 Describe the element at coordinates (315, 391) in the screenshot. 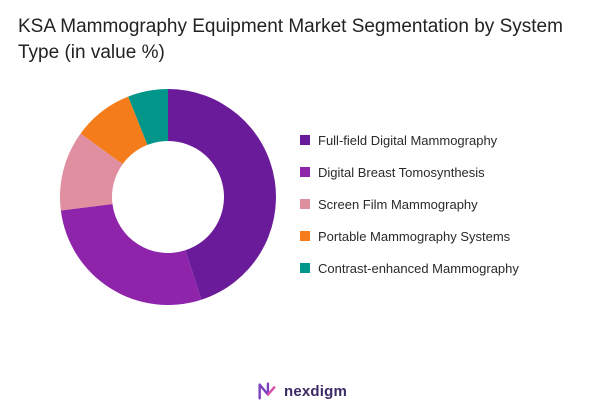

I see `brand-name: nexdigm` at that location.